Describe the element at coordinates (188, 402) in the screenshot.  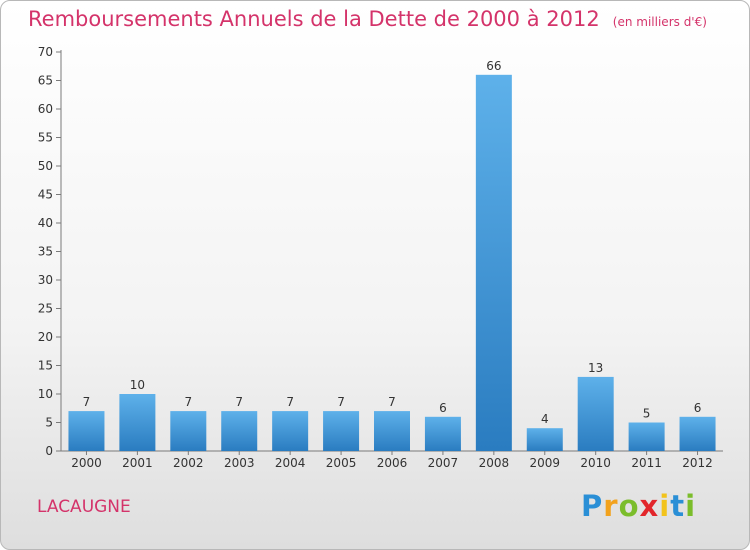
I see `data-label-2002: 7` at that location.